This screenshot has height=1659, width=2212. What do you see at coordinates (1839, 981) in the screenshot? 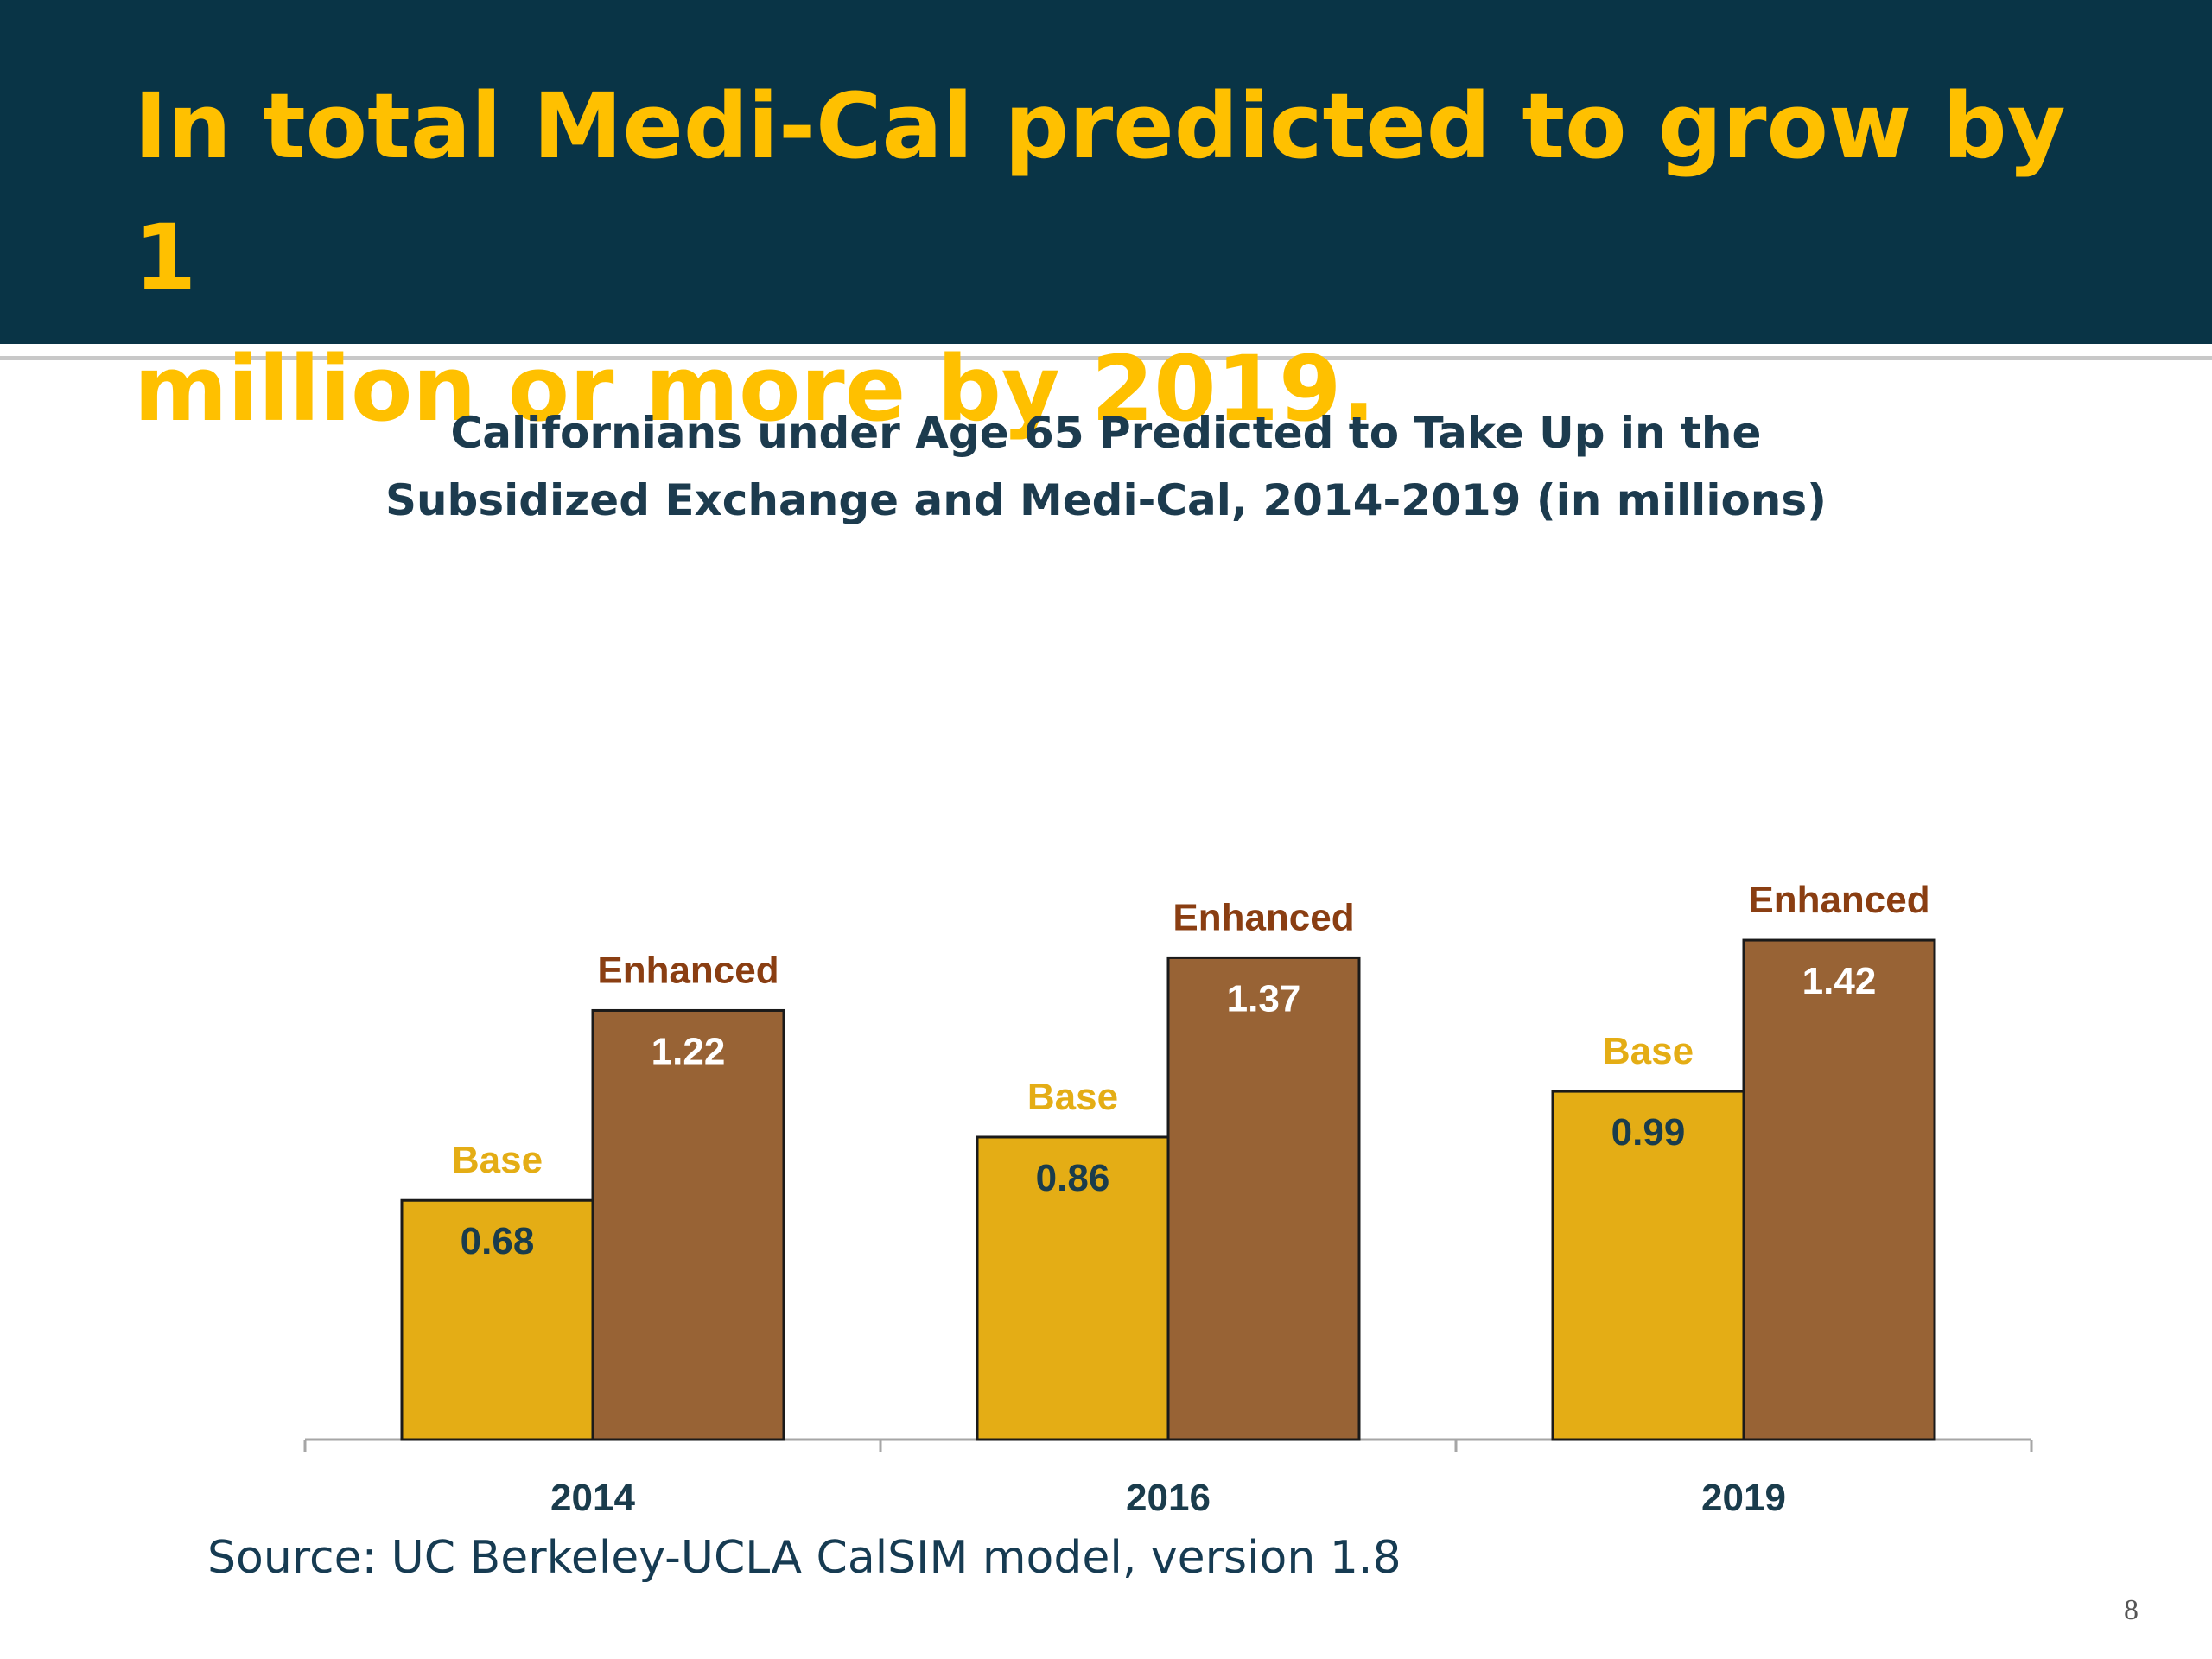
I see `bar-value-label: 1.42` at bounding box center [1839, 981].